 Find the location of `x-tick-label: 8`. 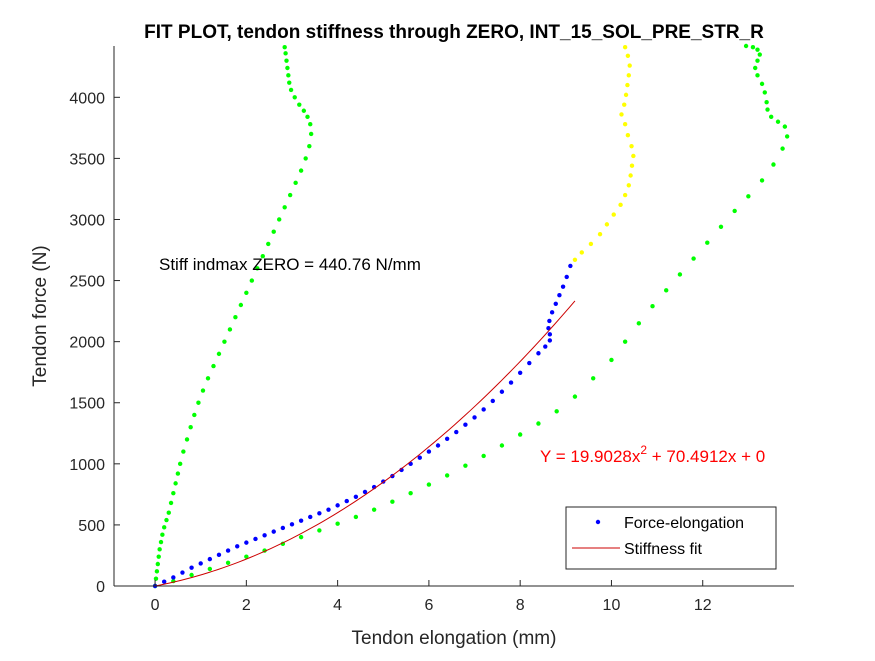

x-tick-label: 8 is located at coordinates (520, 605).